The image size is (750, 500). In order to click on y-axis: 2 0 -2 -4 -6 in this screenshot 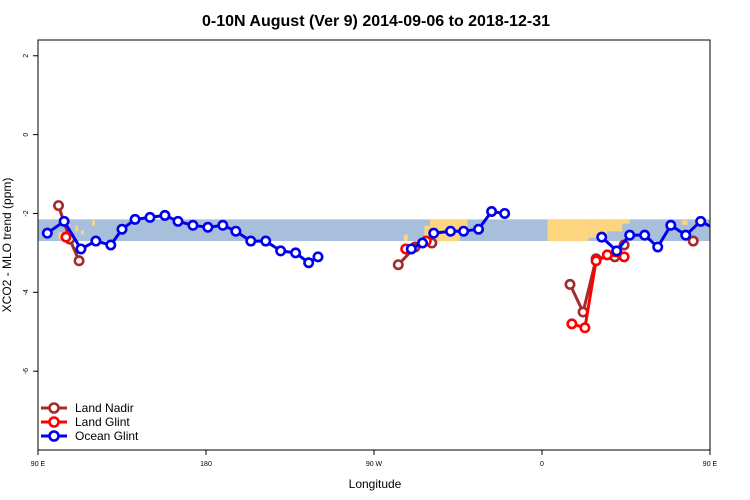, I will do `click(30, 214)`.